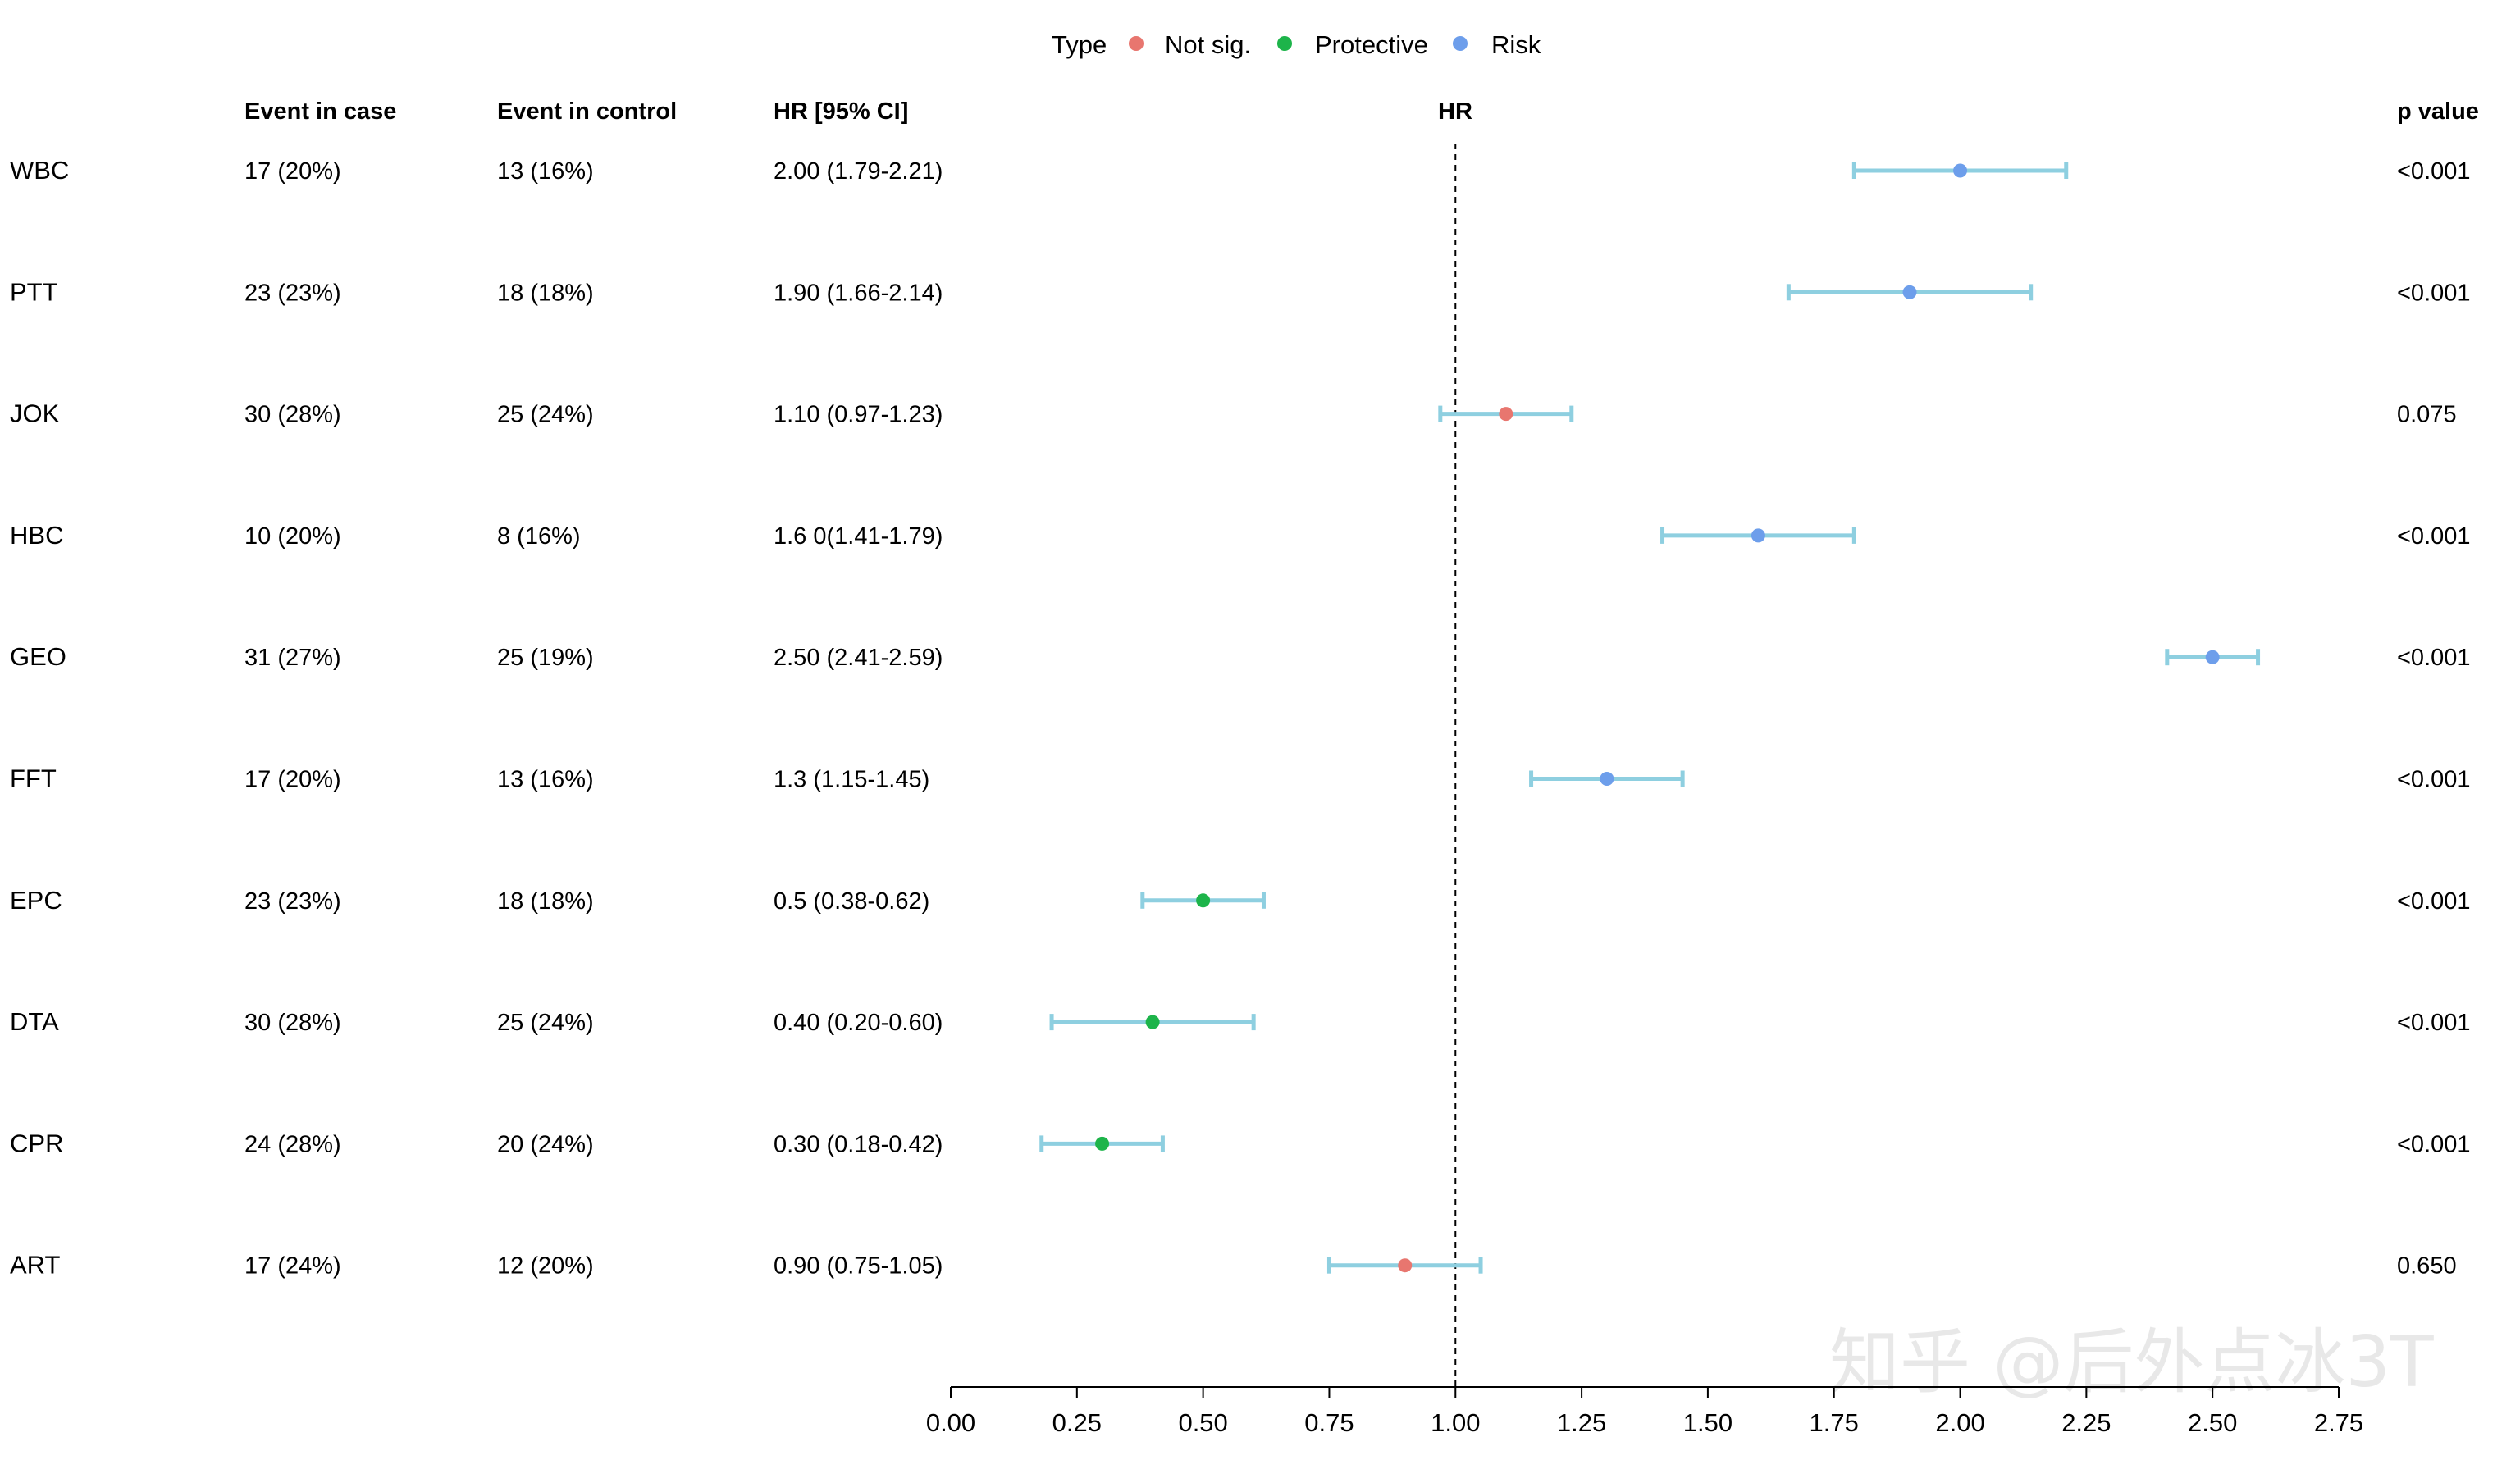  I want to click on row-hr-ci-epc: 0.5 (0.38-0.62), so click(852, 902).